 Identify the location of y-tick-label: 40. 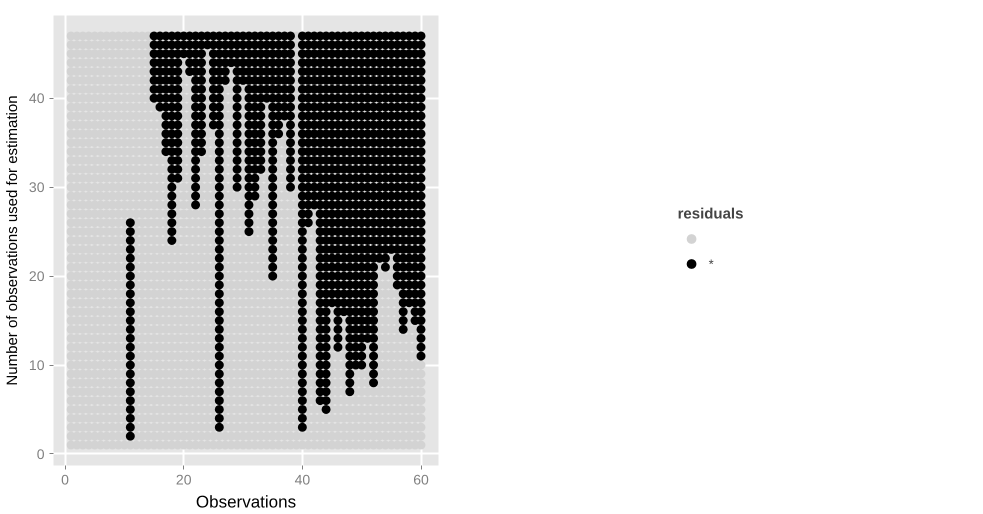
(36, 98).